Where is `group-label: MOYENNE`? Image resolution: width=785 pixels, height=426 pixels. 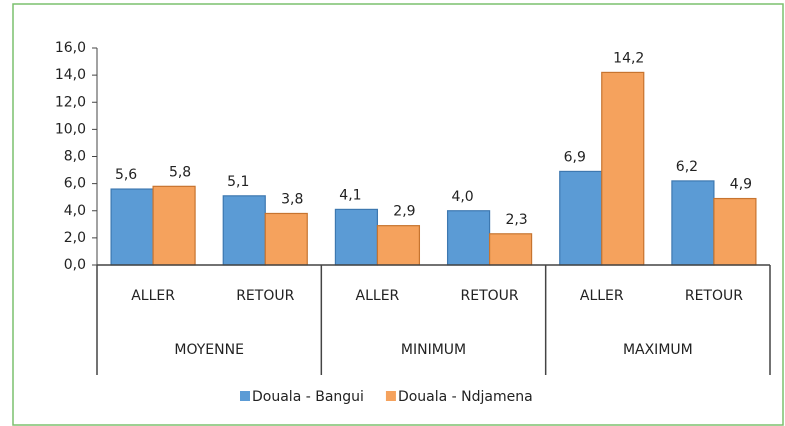
group-label: MOYENNE is located at coordinates (209, 350).